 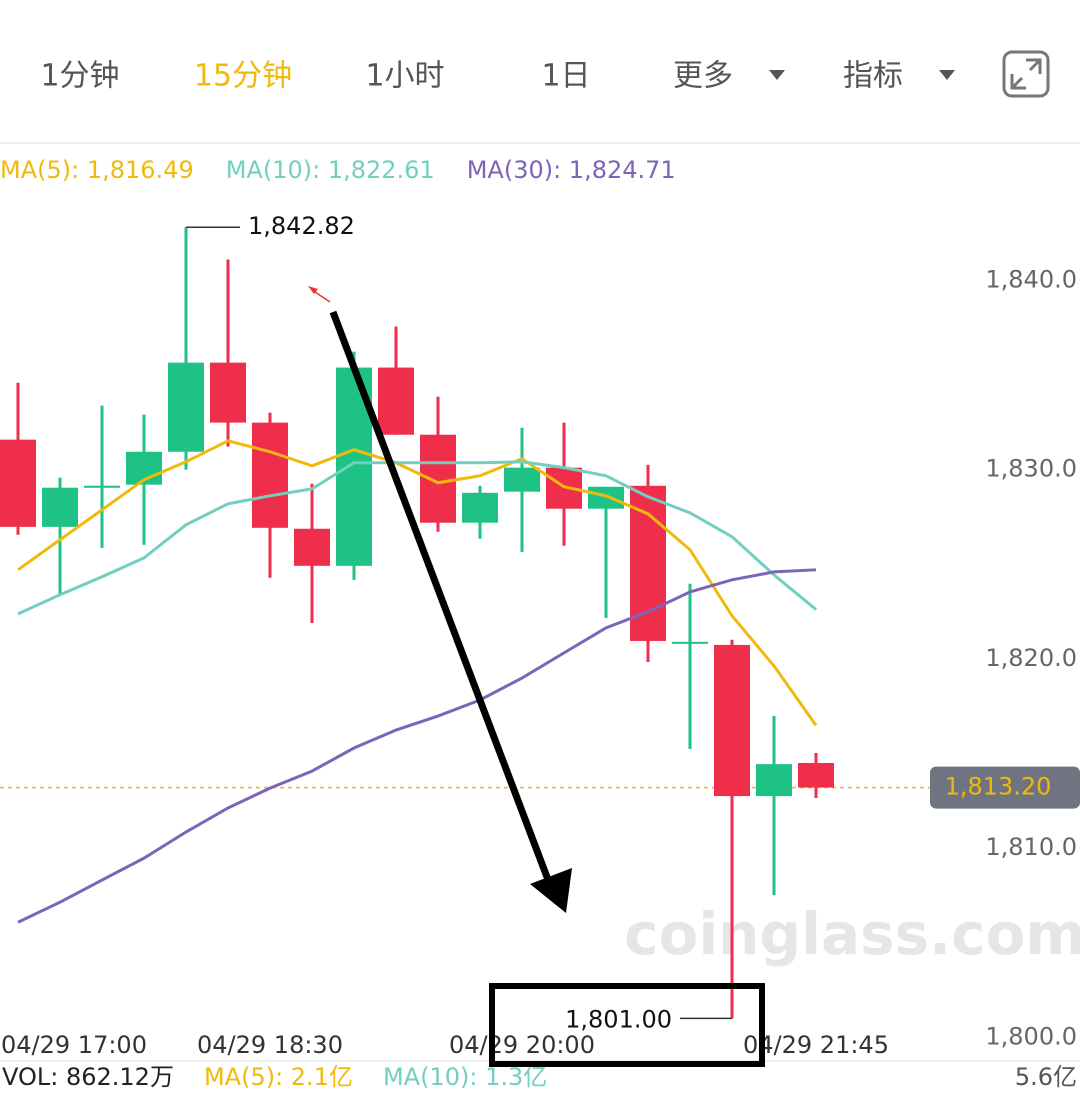 What do you see at coordinates (417, 538) in the screenshot?
I see `ma-line` at bounding box center [417, 538].